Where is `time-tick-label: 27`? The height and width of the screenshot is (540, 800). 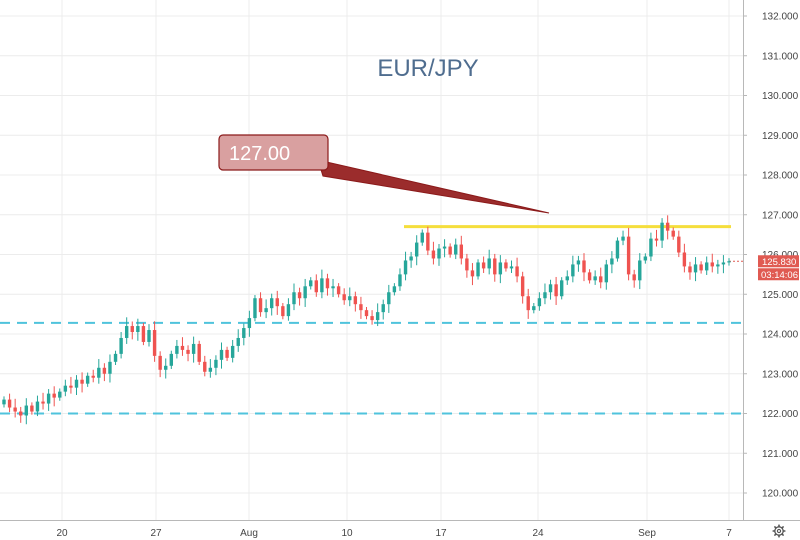 time-tick-label: 27 is located at coordinates (156, 533).